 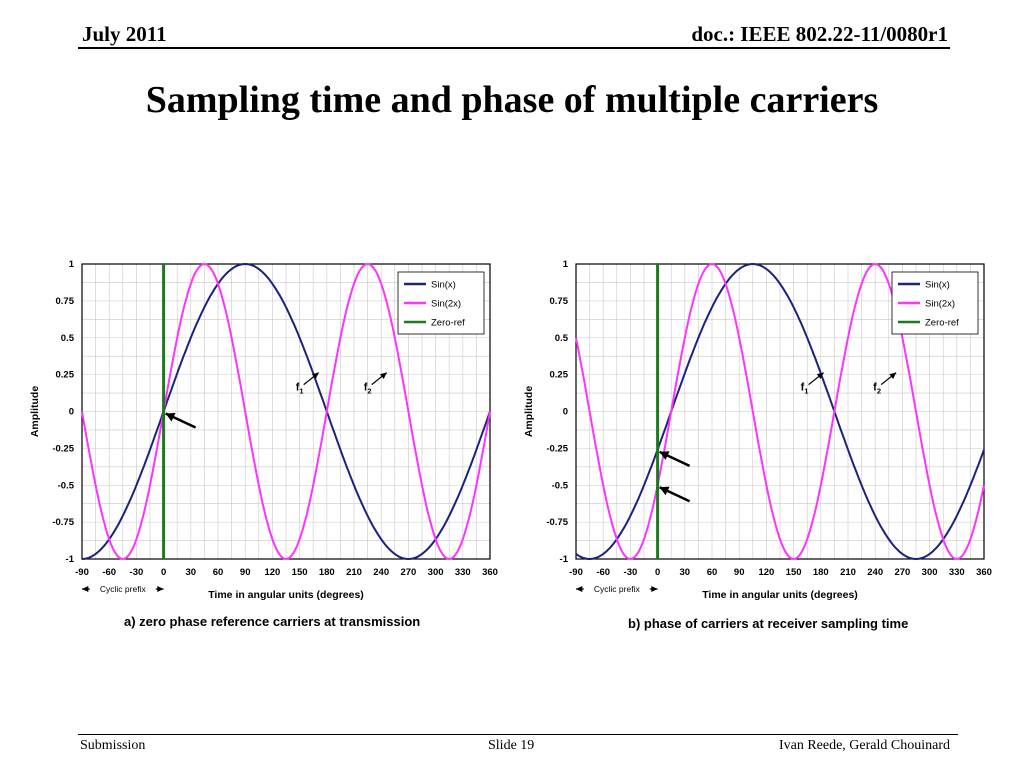 I want to click on footer-authors: Ivan Reede, Gerald Chouinard, so click(x=864, y=745).